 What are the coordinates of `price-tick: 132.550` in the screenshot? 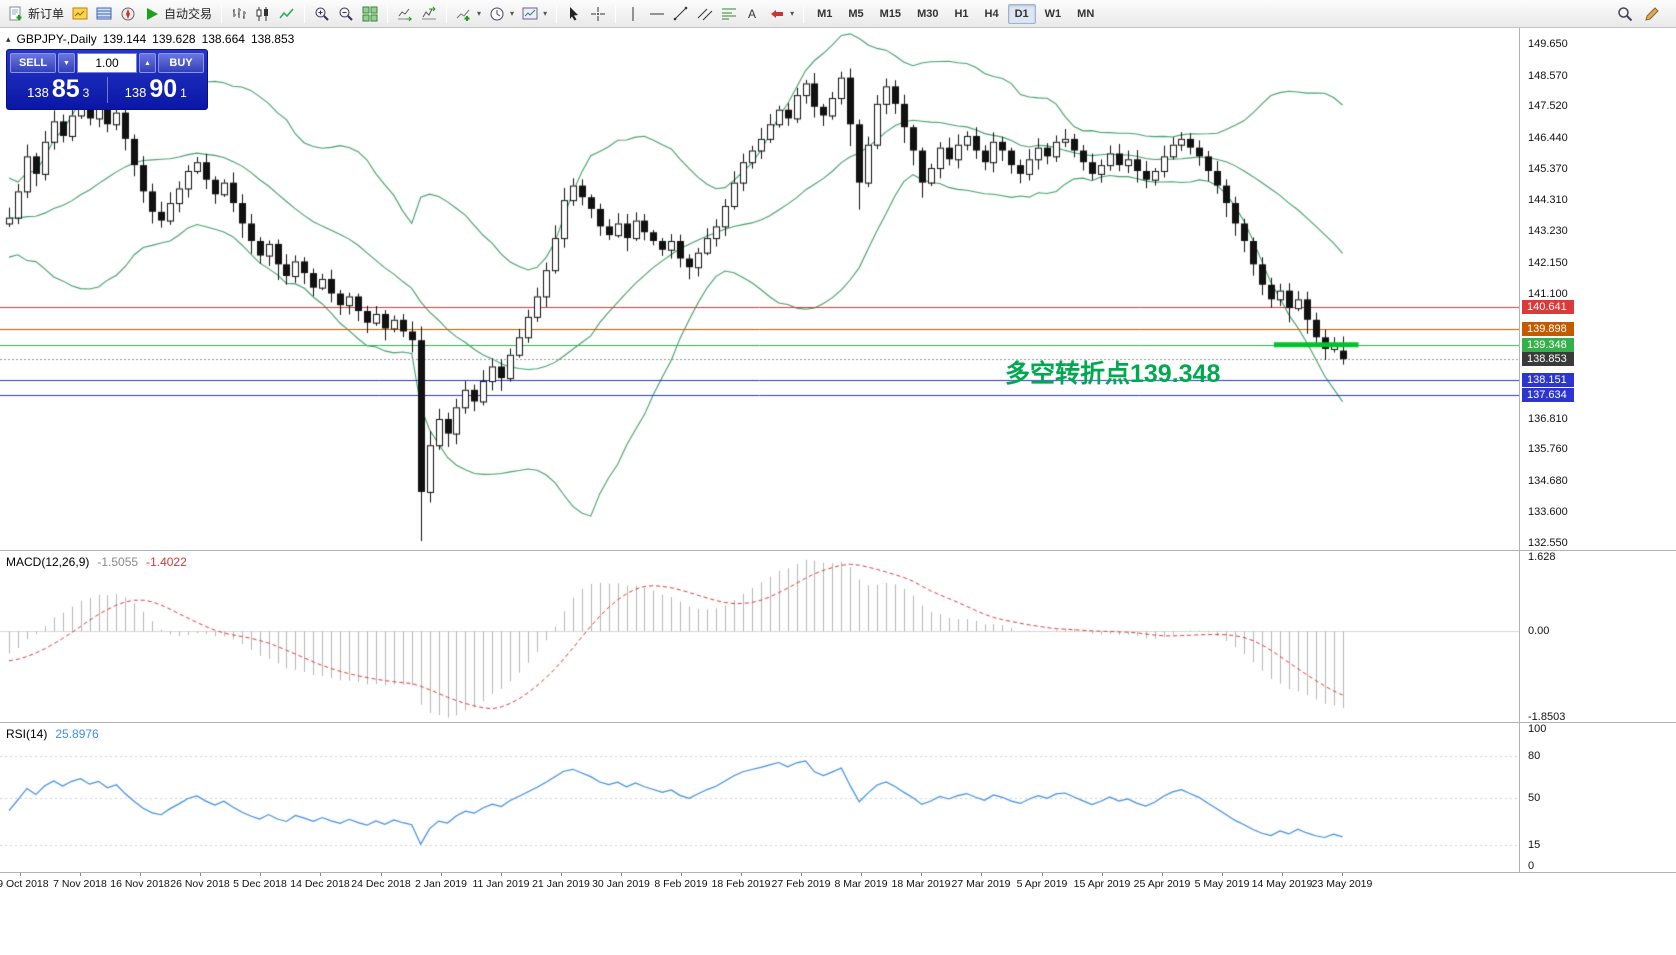 It's located at (1548, 542).